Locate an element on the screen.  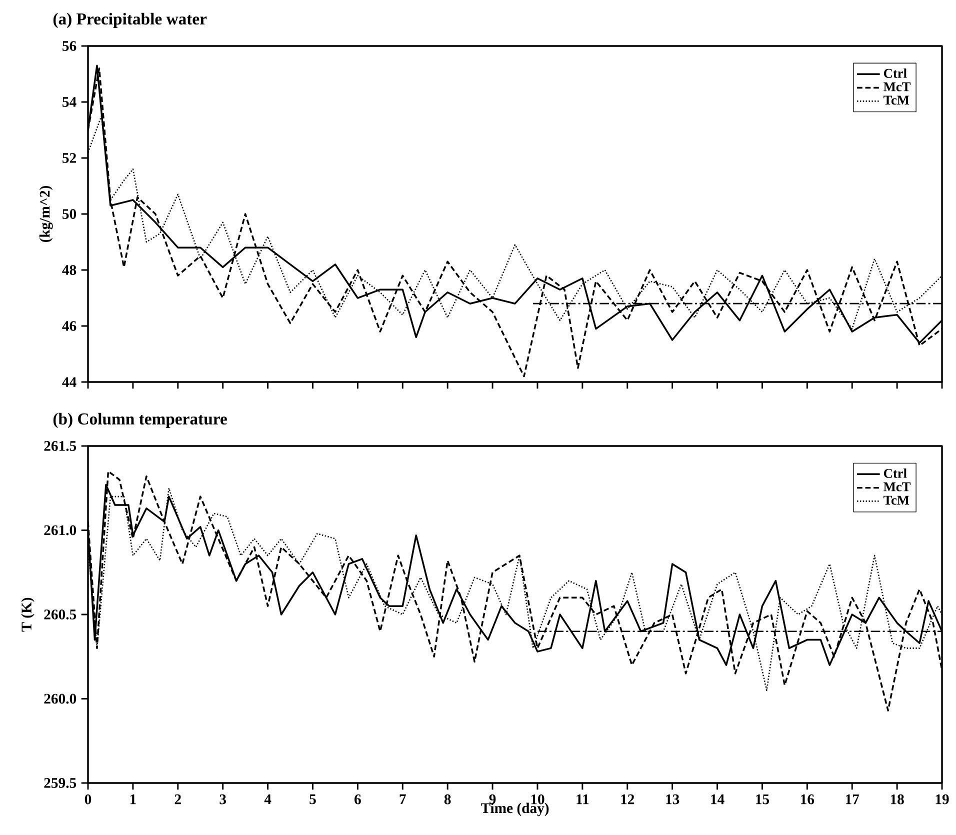
x-tick-label: 7 is located at coordinates (403, 799).